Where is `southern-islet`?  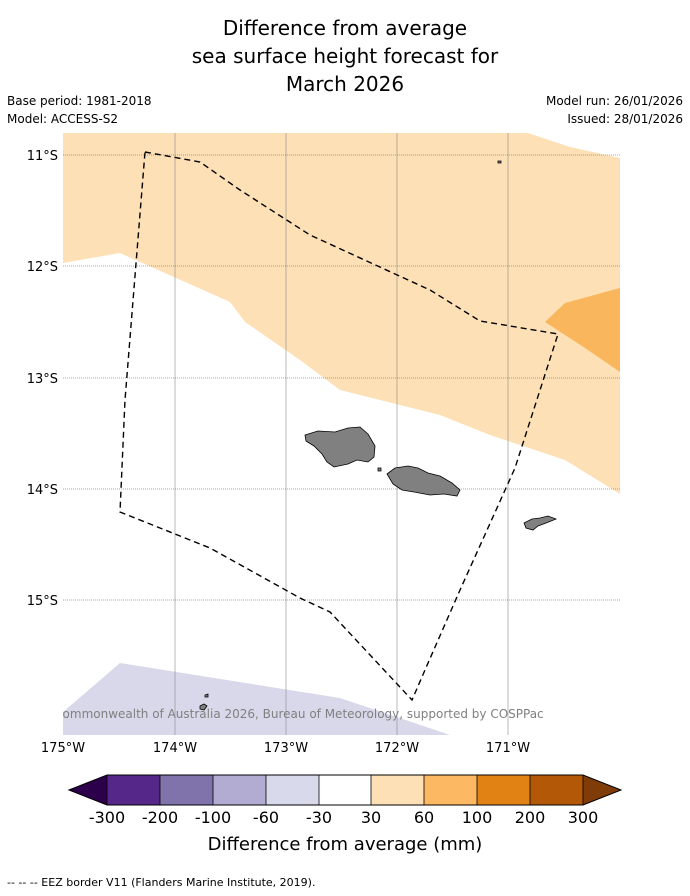
southern-islet is located at coordinates (203, 707).